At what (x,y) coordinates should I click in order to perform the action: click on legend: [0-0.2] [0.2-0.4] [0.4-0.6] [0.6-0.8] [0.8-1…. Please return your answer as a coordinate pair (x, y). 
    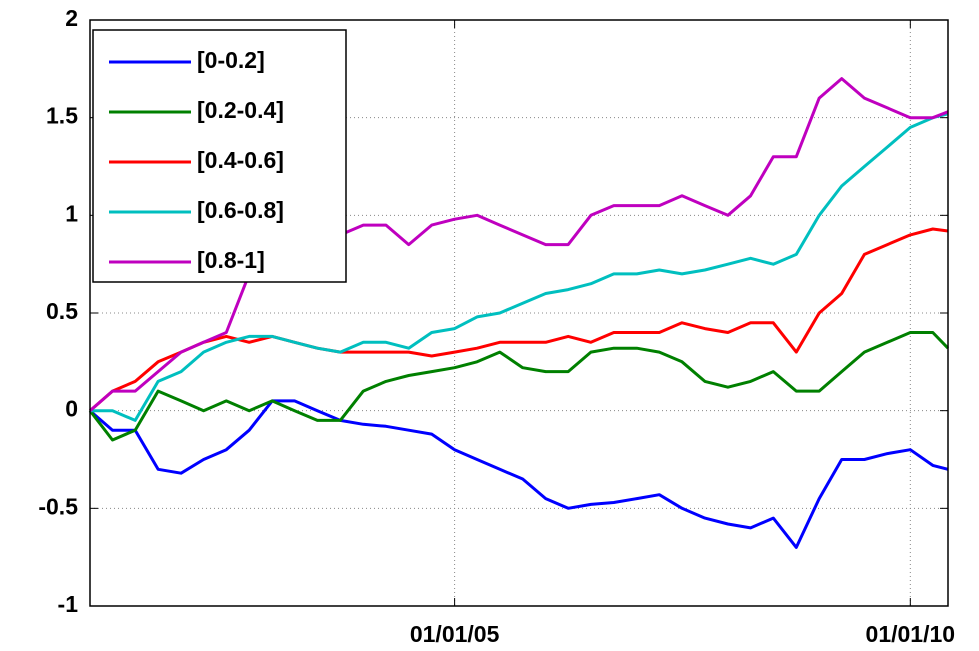
    Looking at the image, I should click on (219, 156).